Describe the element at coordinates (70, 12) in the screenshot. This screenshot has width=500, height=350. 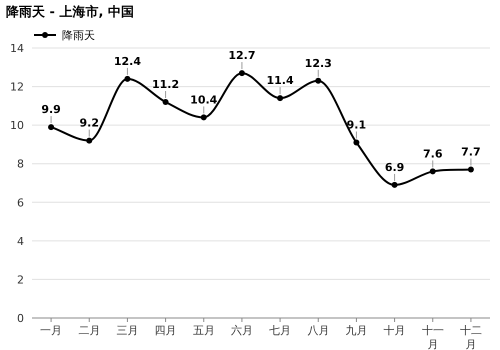
I see `chart-title: 降雨天 - 上海市, 中国` at that location.